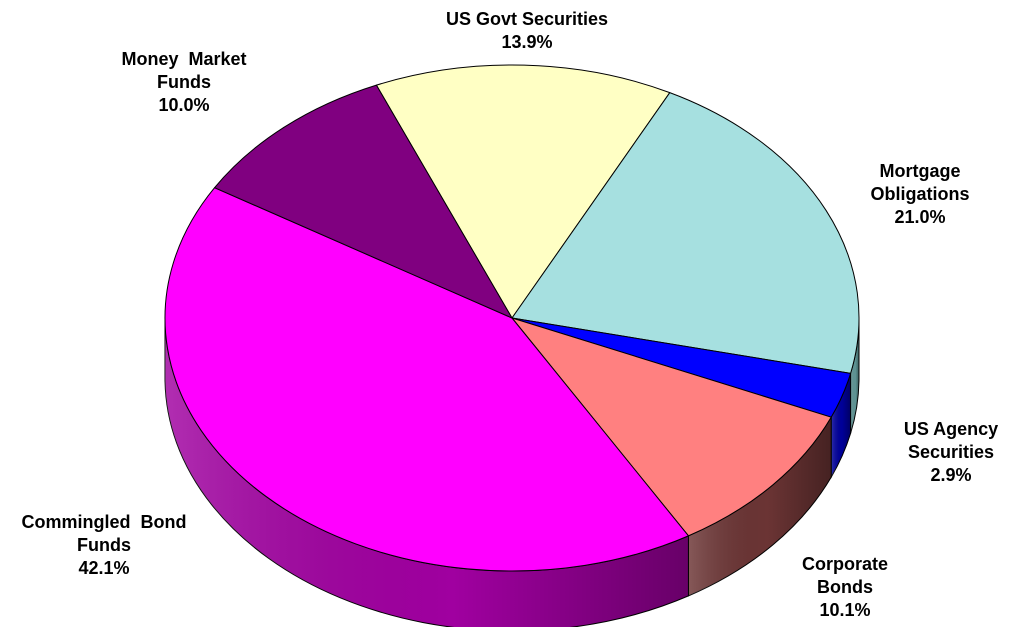 This screenshot has width=1015, height=627. What do you see at coordinates (527, 31) in the screenshot?
I see `slice-label-us-govt-securities: US Govt Securities 13.9%` at bounding box center [527, 31].